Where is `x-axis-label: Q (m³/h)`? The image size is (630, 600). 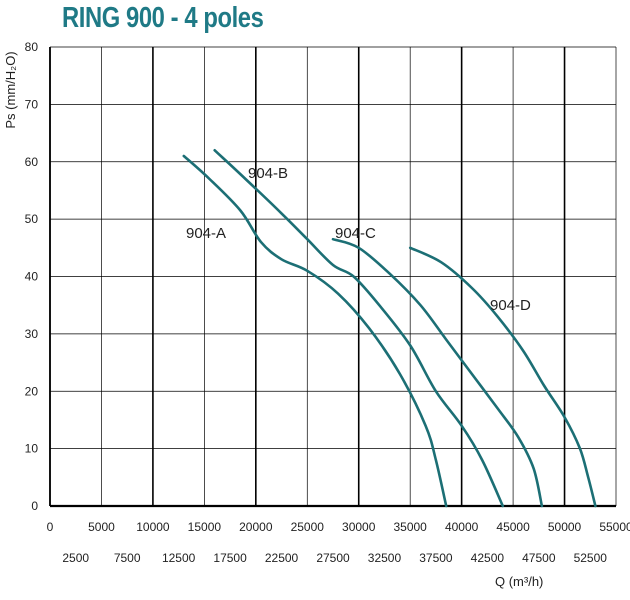 x-axis-label: Q (m³/h) is located at coordinates (519, 581).